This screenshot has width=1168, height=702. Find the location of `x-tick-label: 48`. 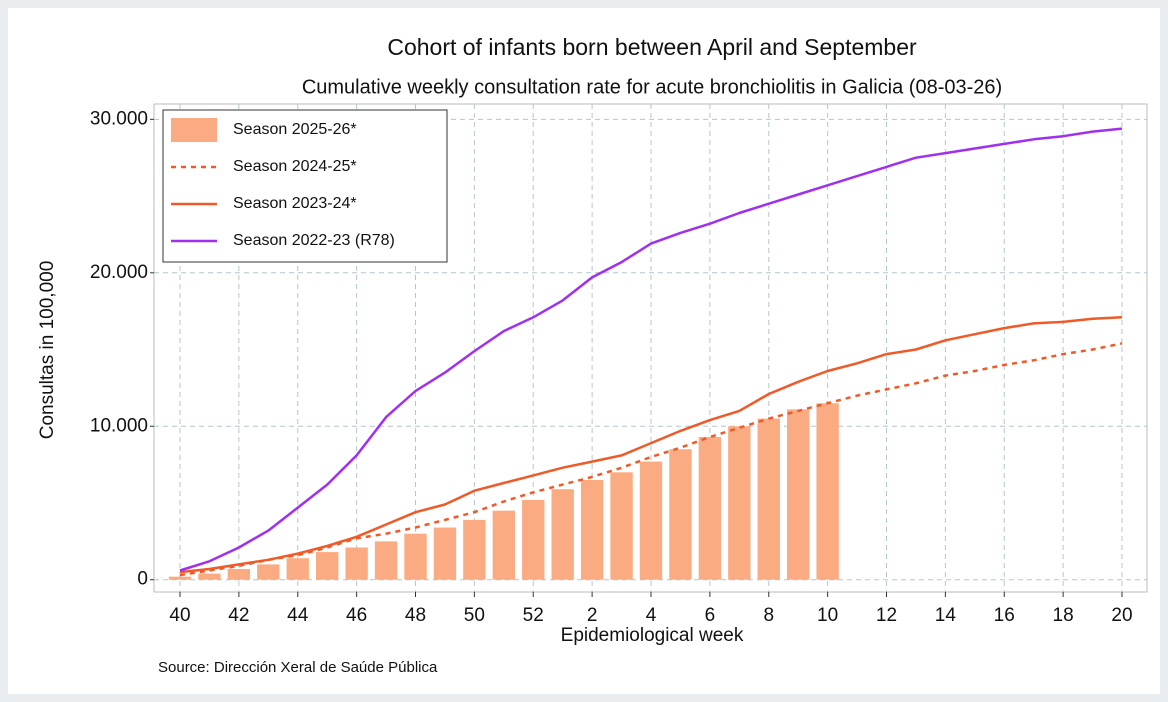

x-tick-label: 48 is located at coordinates (415, 615).